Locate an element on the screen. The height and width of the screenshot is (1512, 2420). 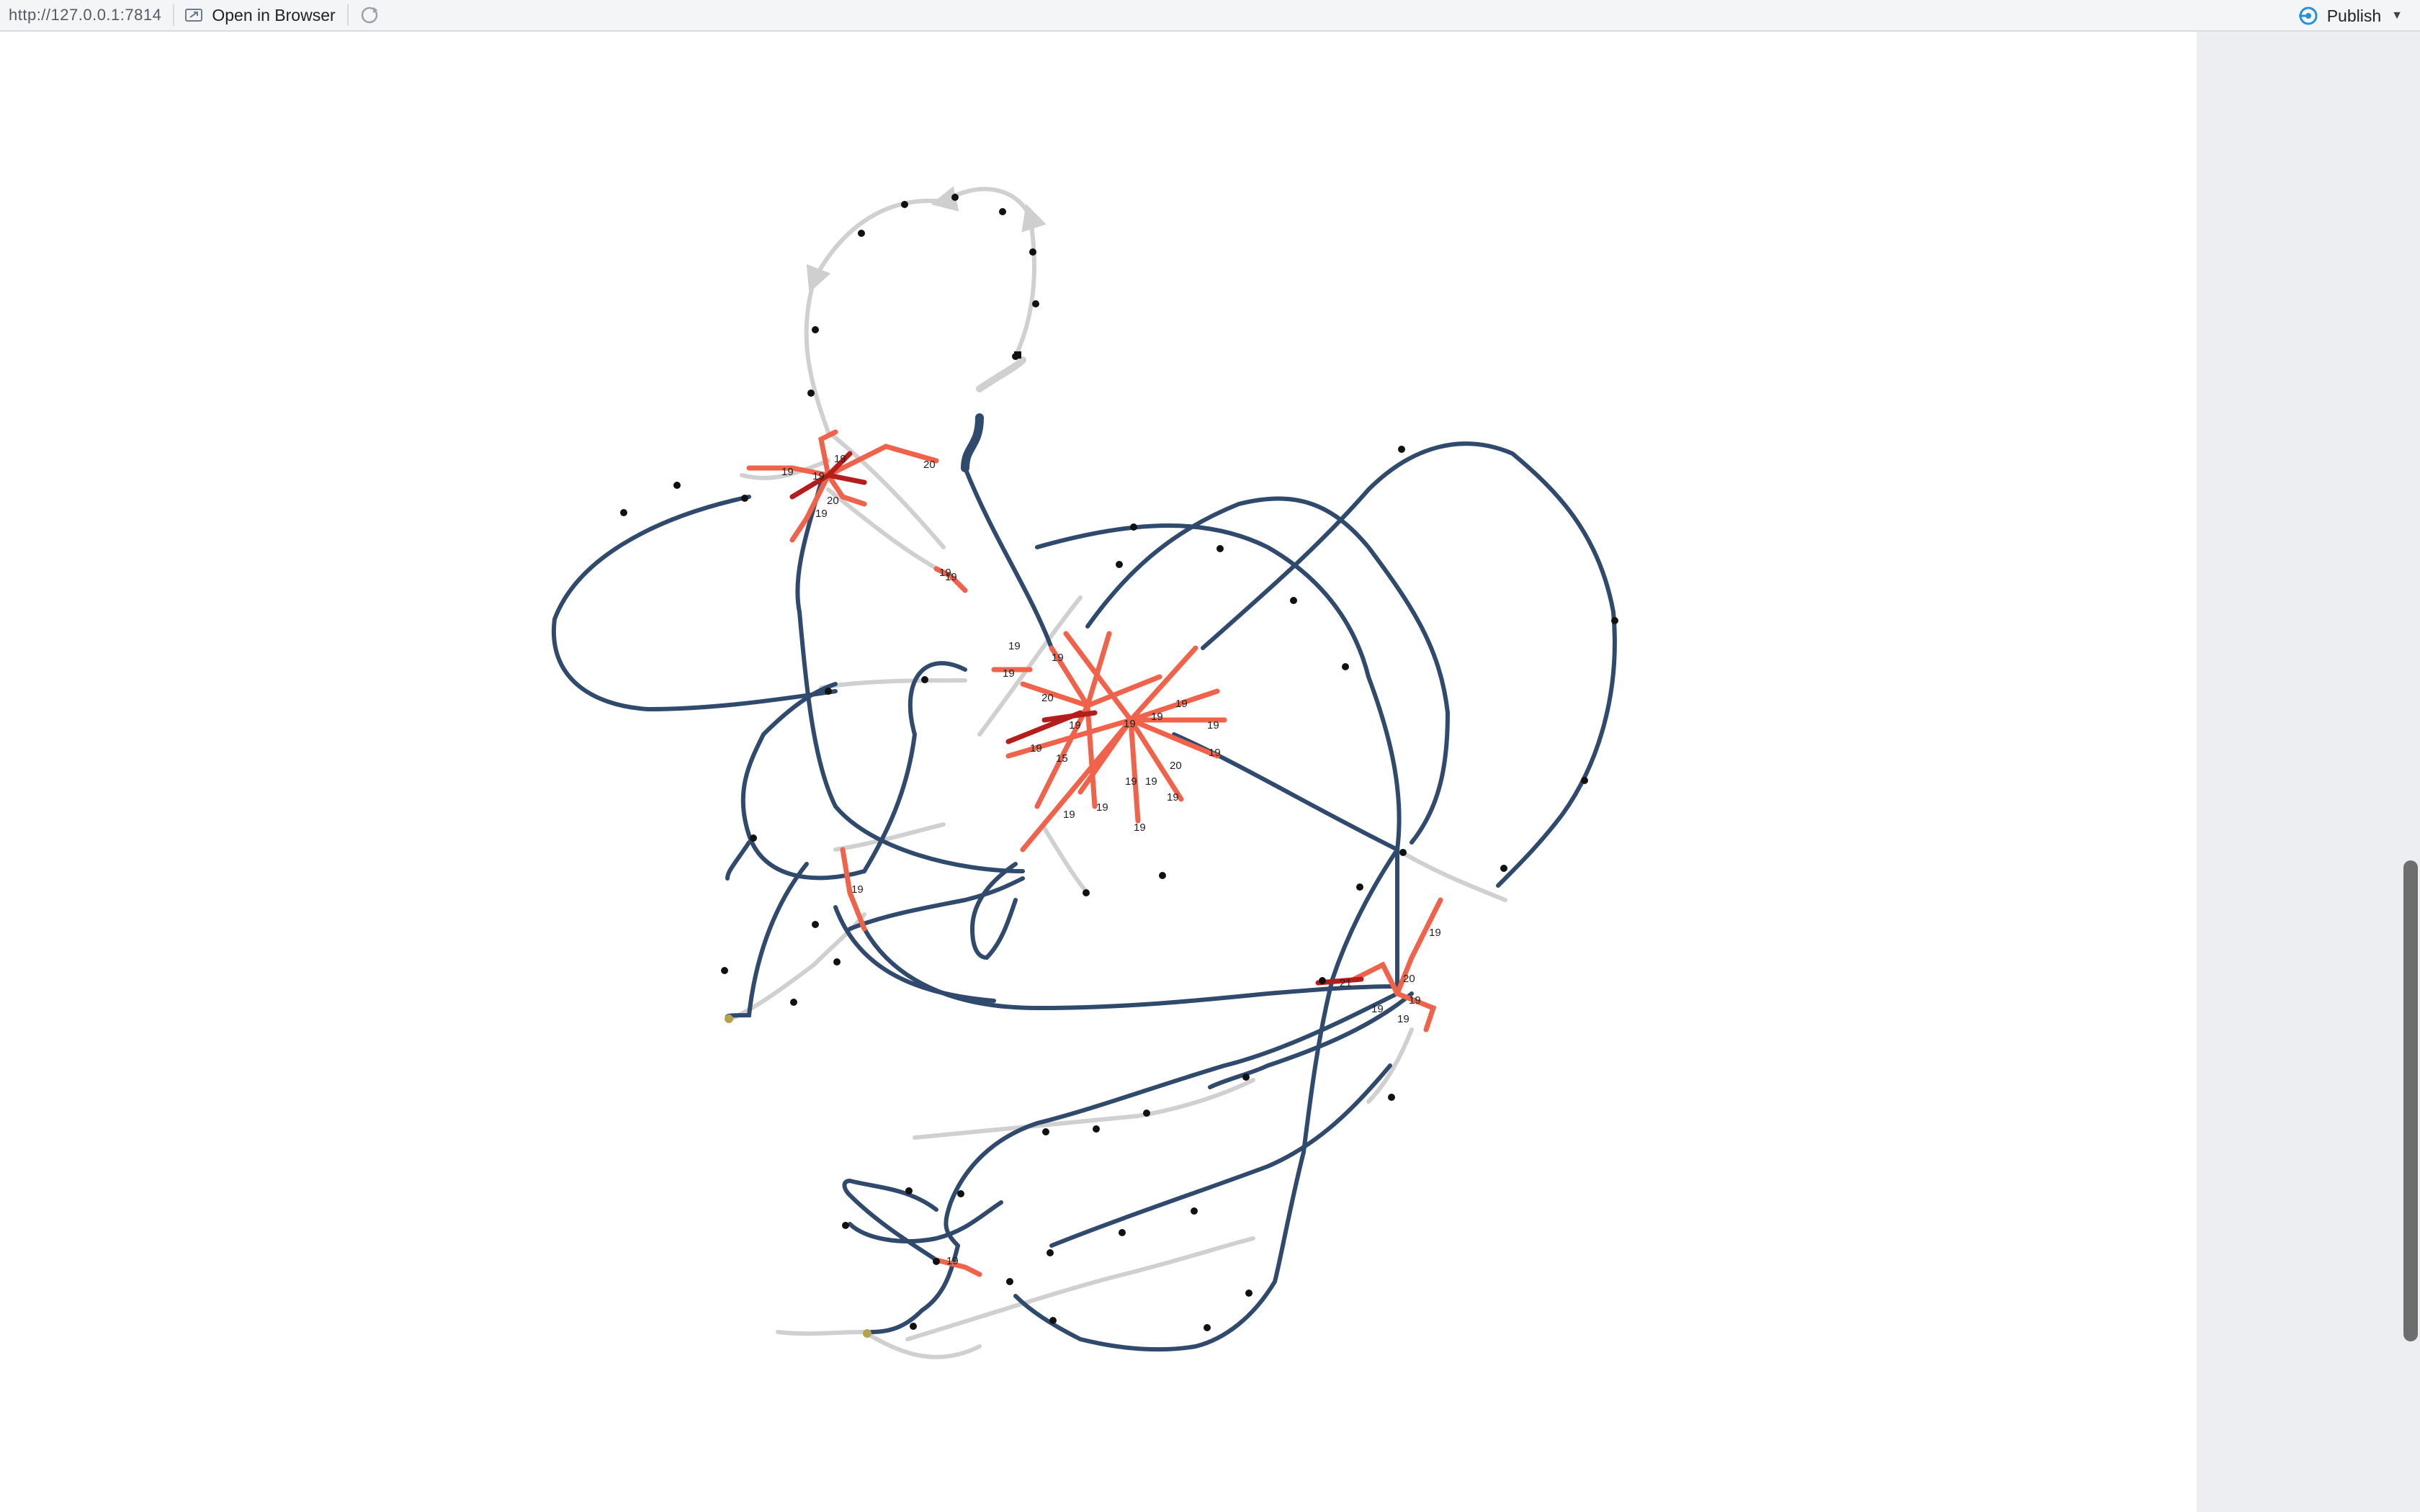
chevron-down-icon: ▼ is located at coordinates (2397, 15).